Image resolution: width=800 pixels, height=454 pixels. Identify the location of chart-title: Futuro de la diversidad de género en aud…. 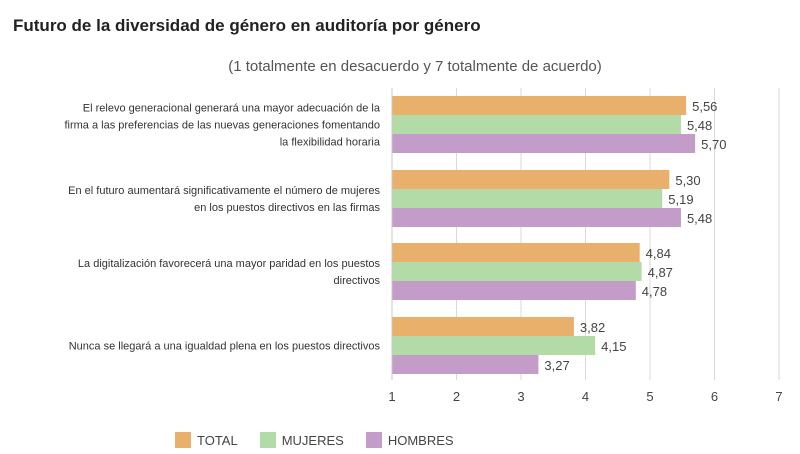
(247, 25).